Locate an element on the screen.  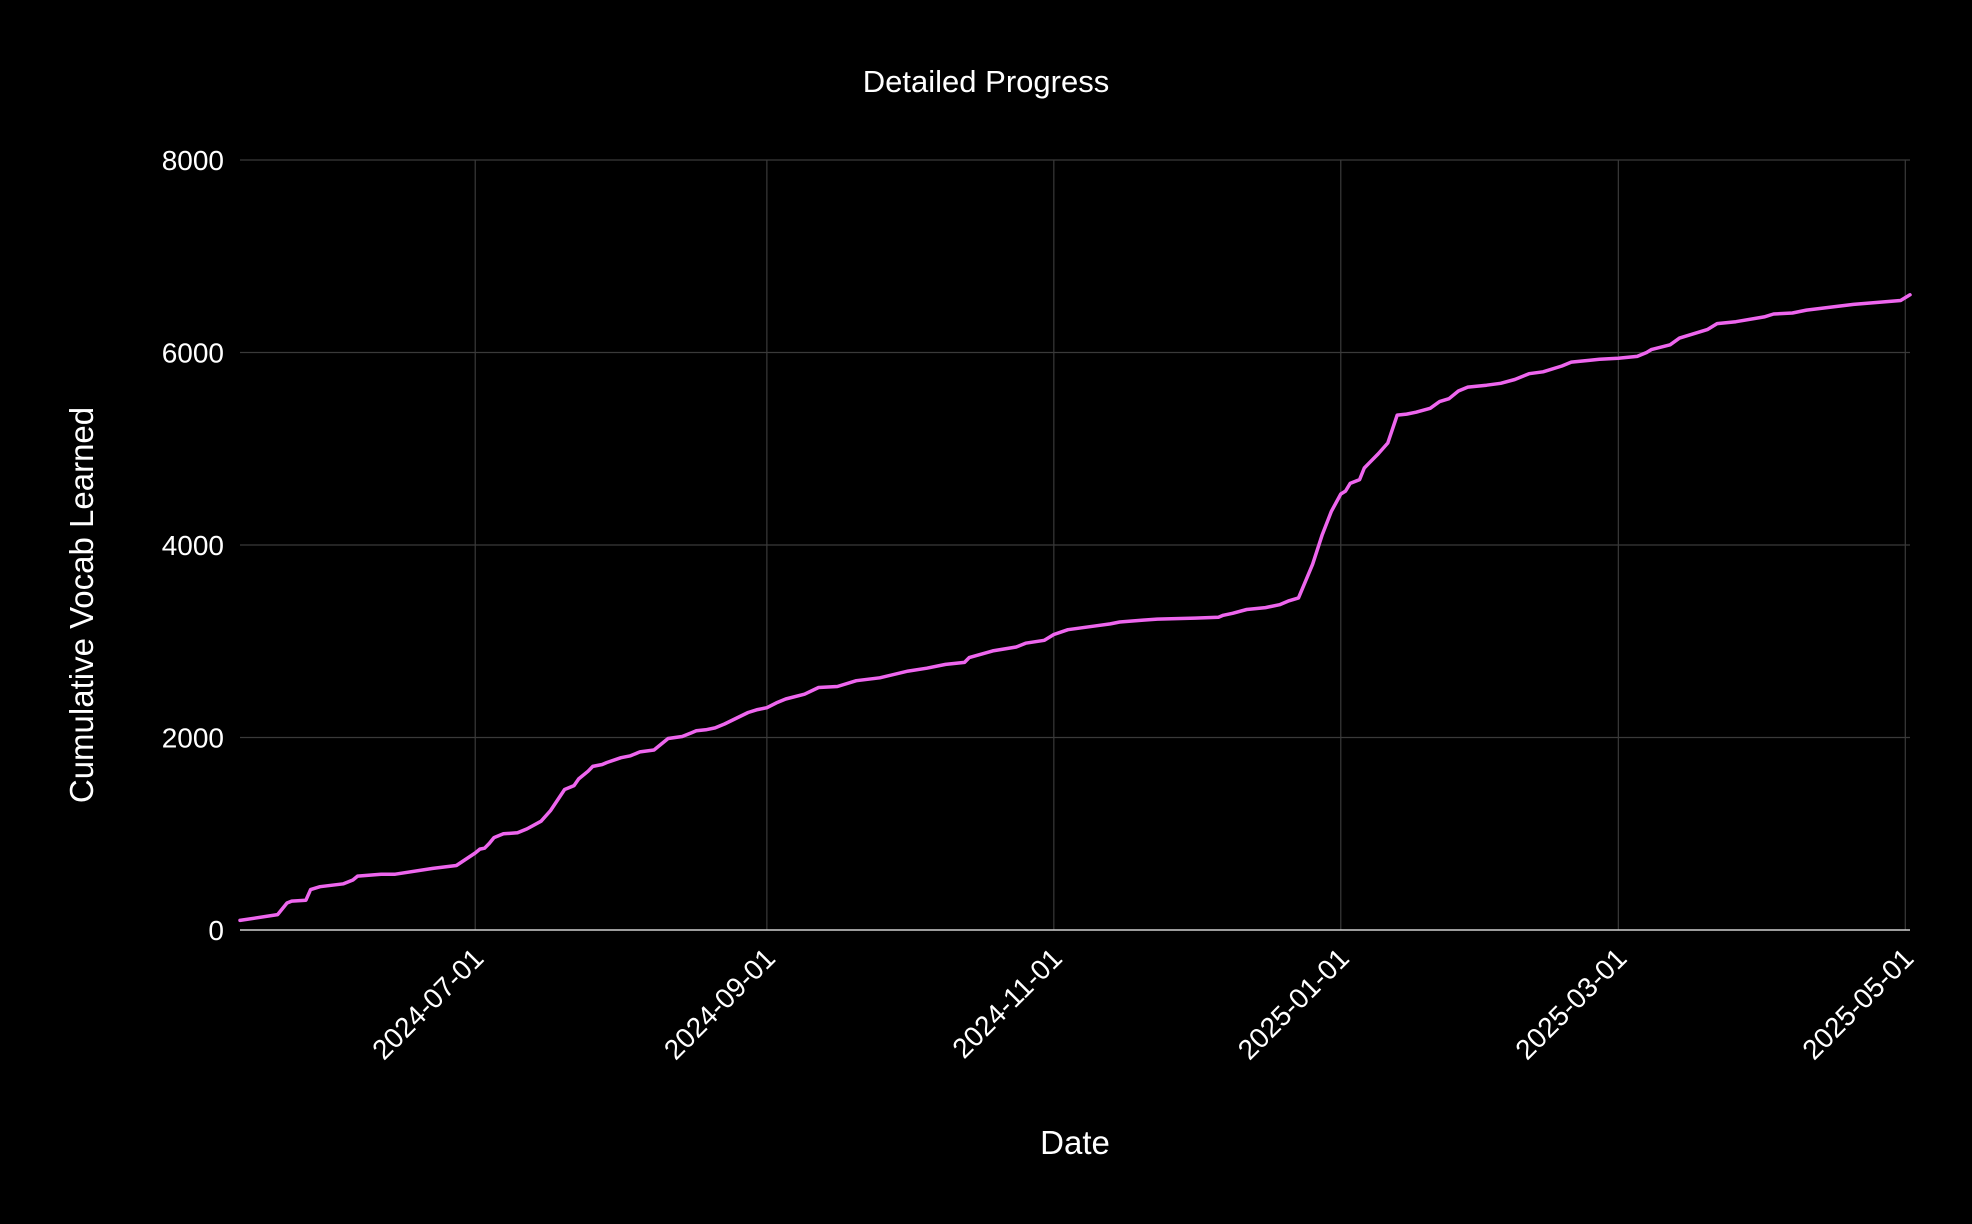
y-axis-ticks: 0 2000 4000 6000 8000 is located at coordinates (193, 545).